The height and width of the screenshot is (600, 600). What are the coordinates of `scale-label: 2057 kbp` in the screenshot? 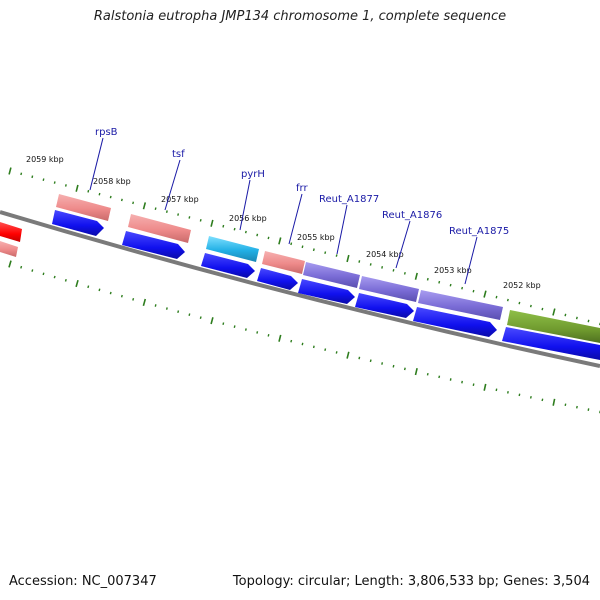 It's located at (180, 199).